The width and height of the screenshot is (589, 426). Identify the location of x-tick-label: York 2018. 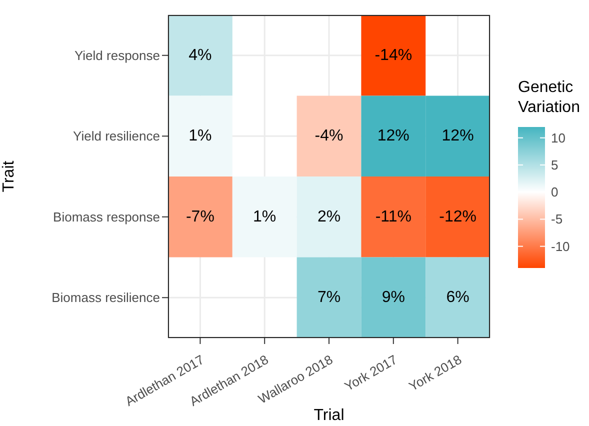
(435, 373).